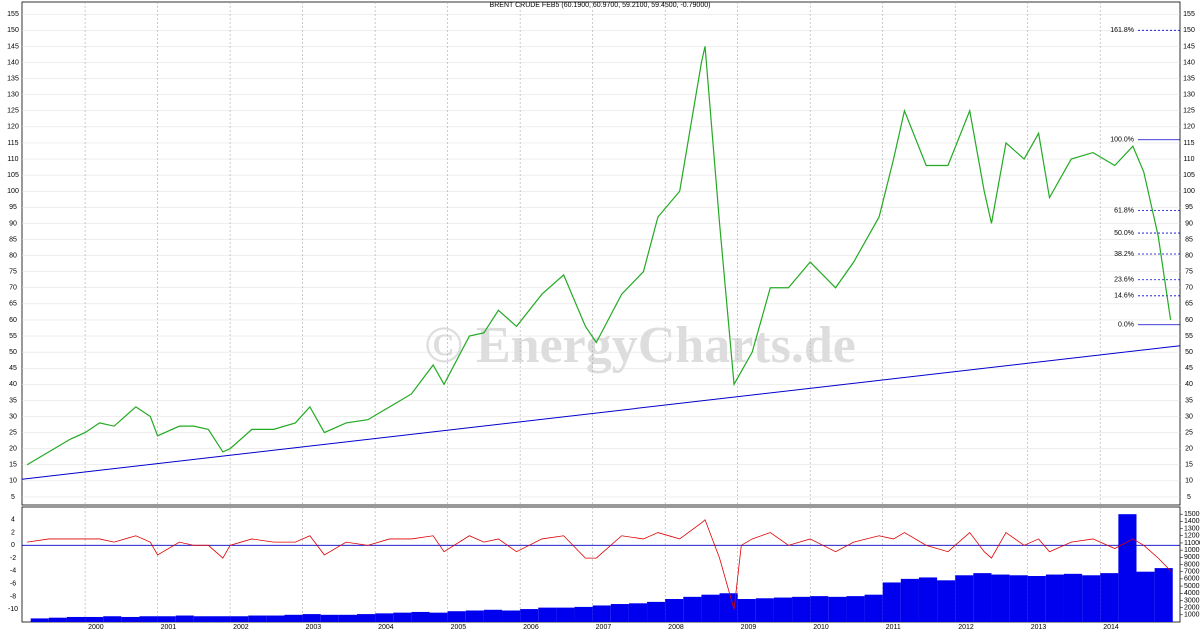 This screenshot has height=632, width=1200. I want to click on y-tick-label: 140, so click(13, 62).